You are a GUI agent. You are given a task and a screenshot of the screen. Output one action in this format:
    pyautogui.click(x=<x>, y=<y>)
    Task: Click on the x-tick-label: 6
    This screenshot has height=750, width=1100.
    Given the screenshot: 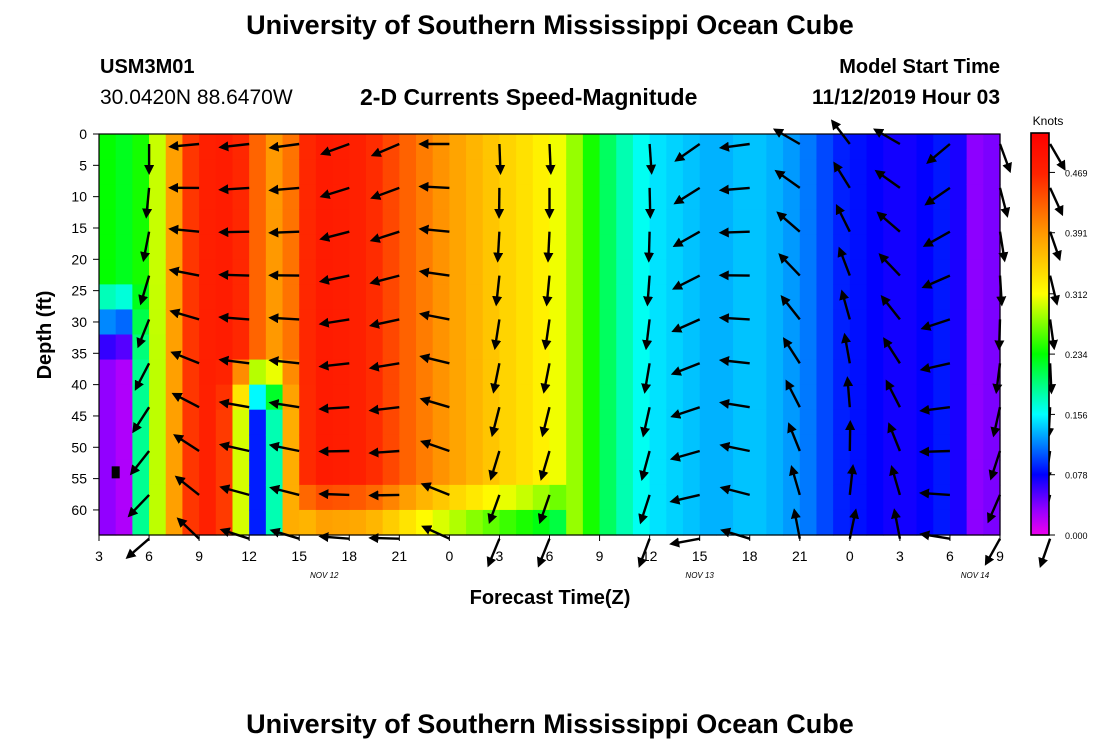 What is the action you would take?
    pyautogui.click(x=550, y=556)
    